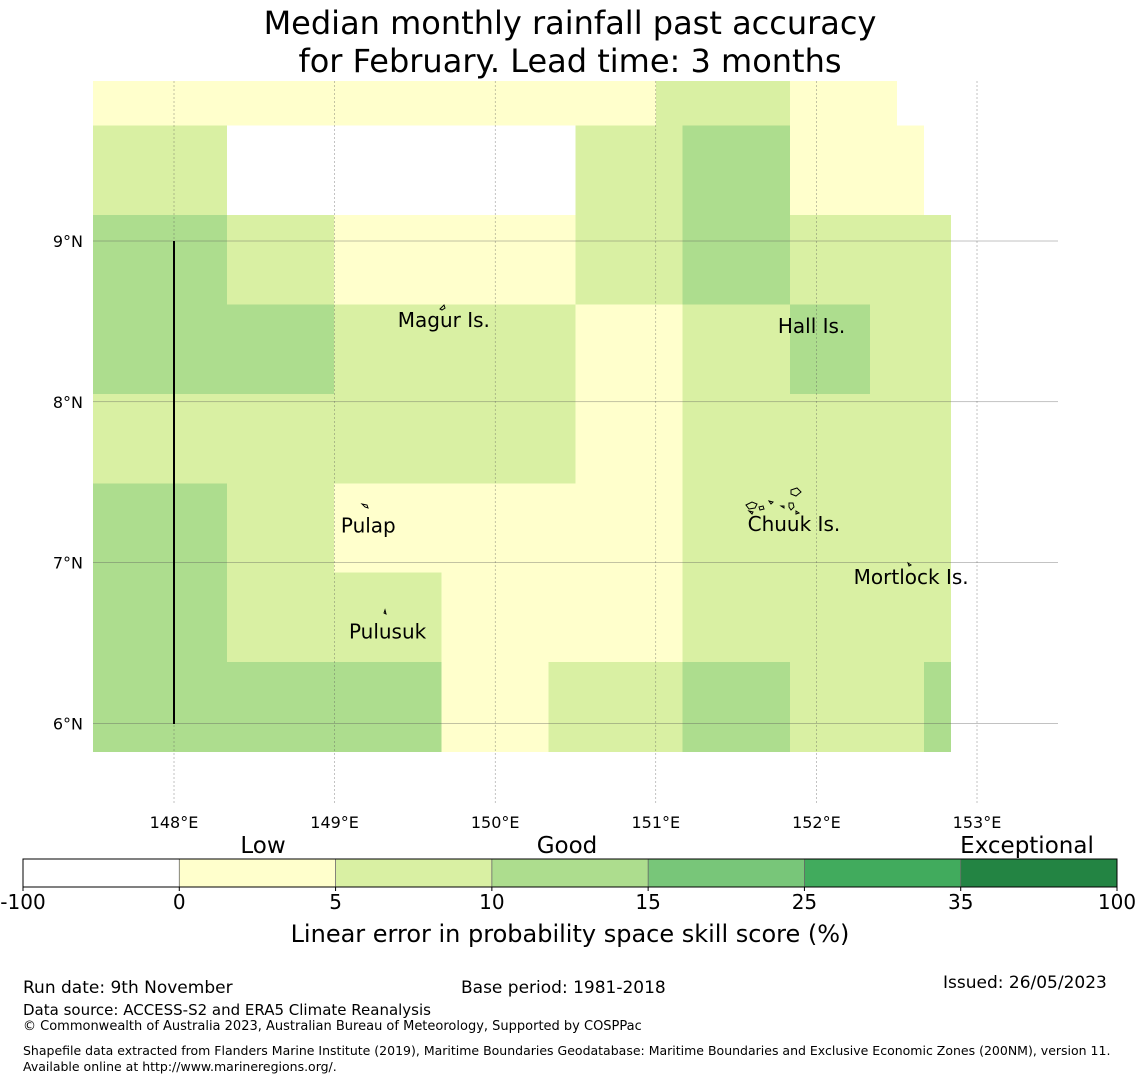  I want to click on colorbar-tick-label: 5, so click(335, 902).